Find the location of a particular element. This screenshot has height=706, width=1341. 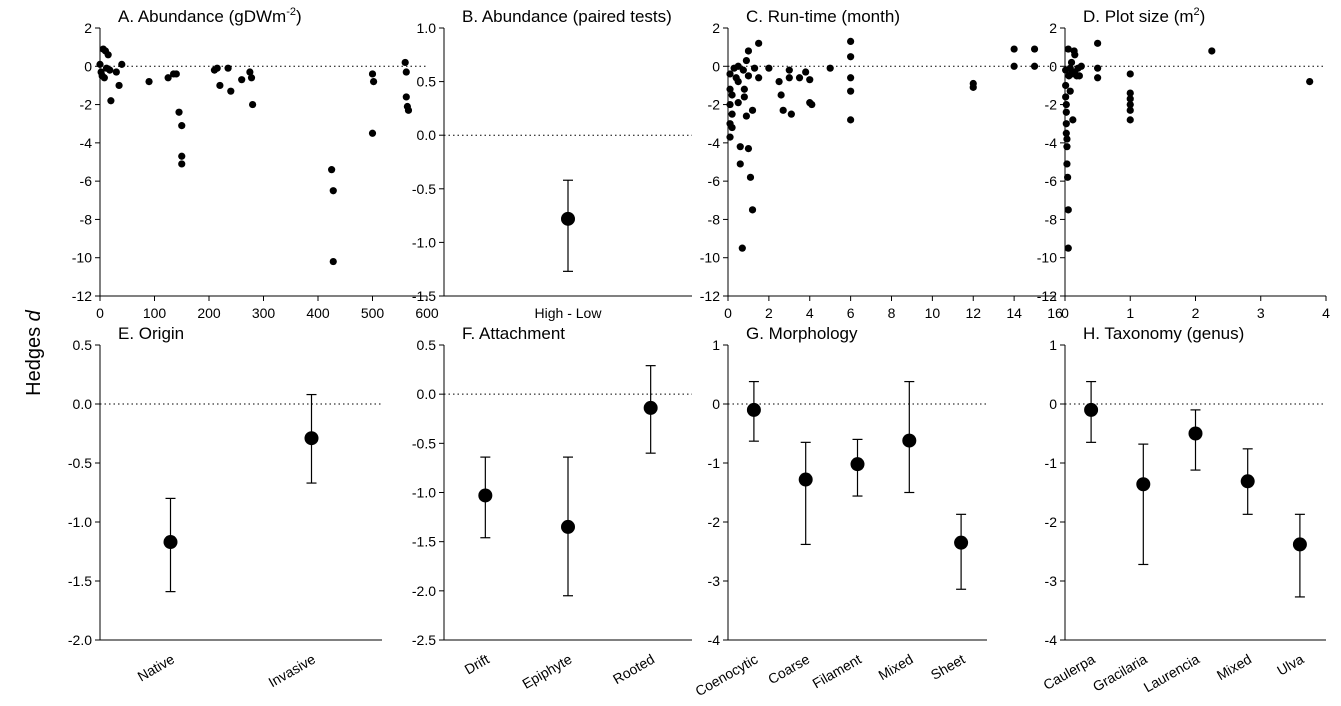

x-category-label: Gracilaria is located at coordinates (1120, 673).